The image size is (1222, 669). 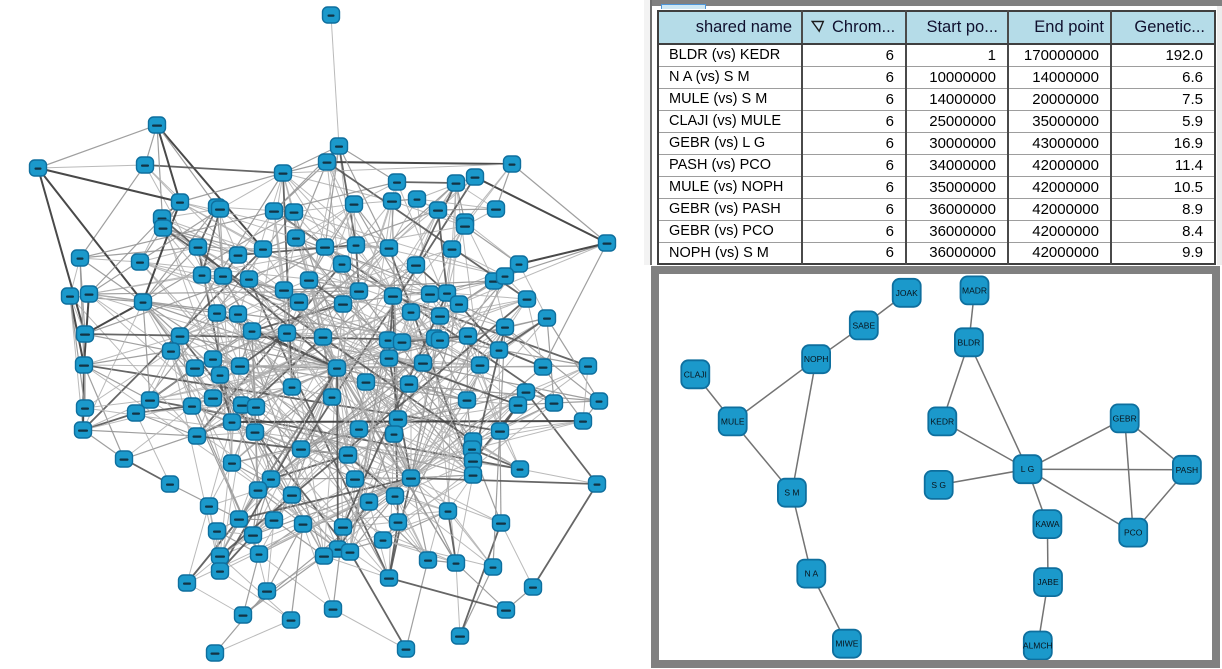 What do you see at coordinates (1133, 533) in the screenshot?
I see `svg-text: PCO` at bounding box center [1133, 533].